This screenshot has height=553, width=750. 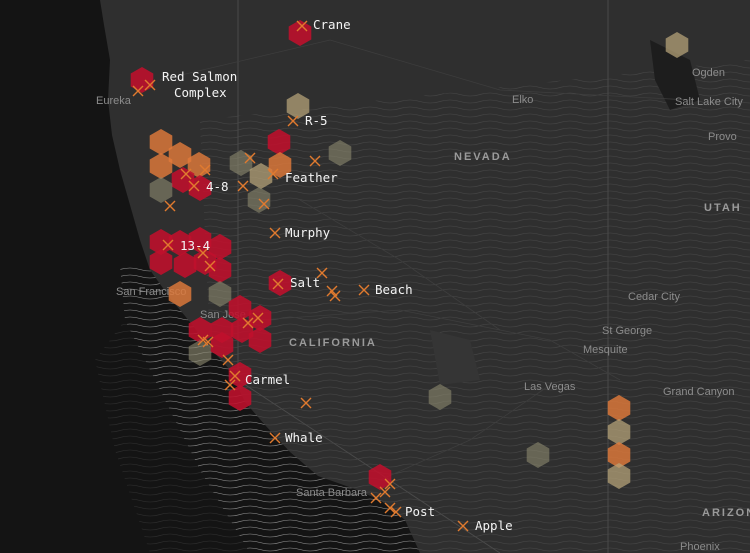 What do you see at coordinates (114, 101) in the screenshot?
I see `city-label-eureka: Eureka` at bounding box center [114, 101].